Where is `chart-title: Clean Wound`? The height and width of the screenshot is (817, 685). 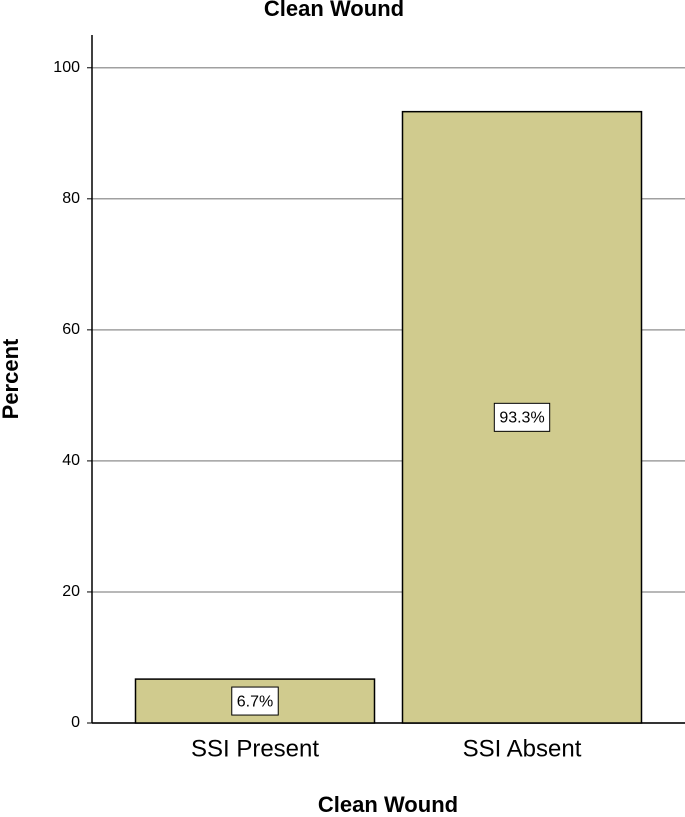 chart-title: Clean Wound is located at coordinates (334, 10).